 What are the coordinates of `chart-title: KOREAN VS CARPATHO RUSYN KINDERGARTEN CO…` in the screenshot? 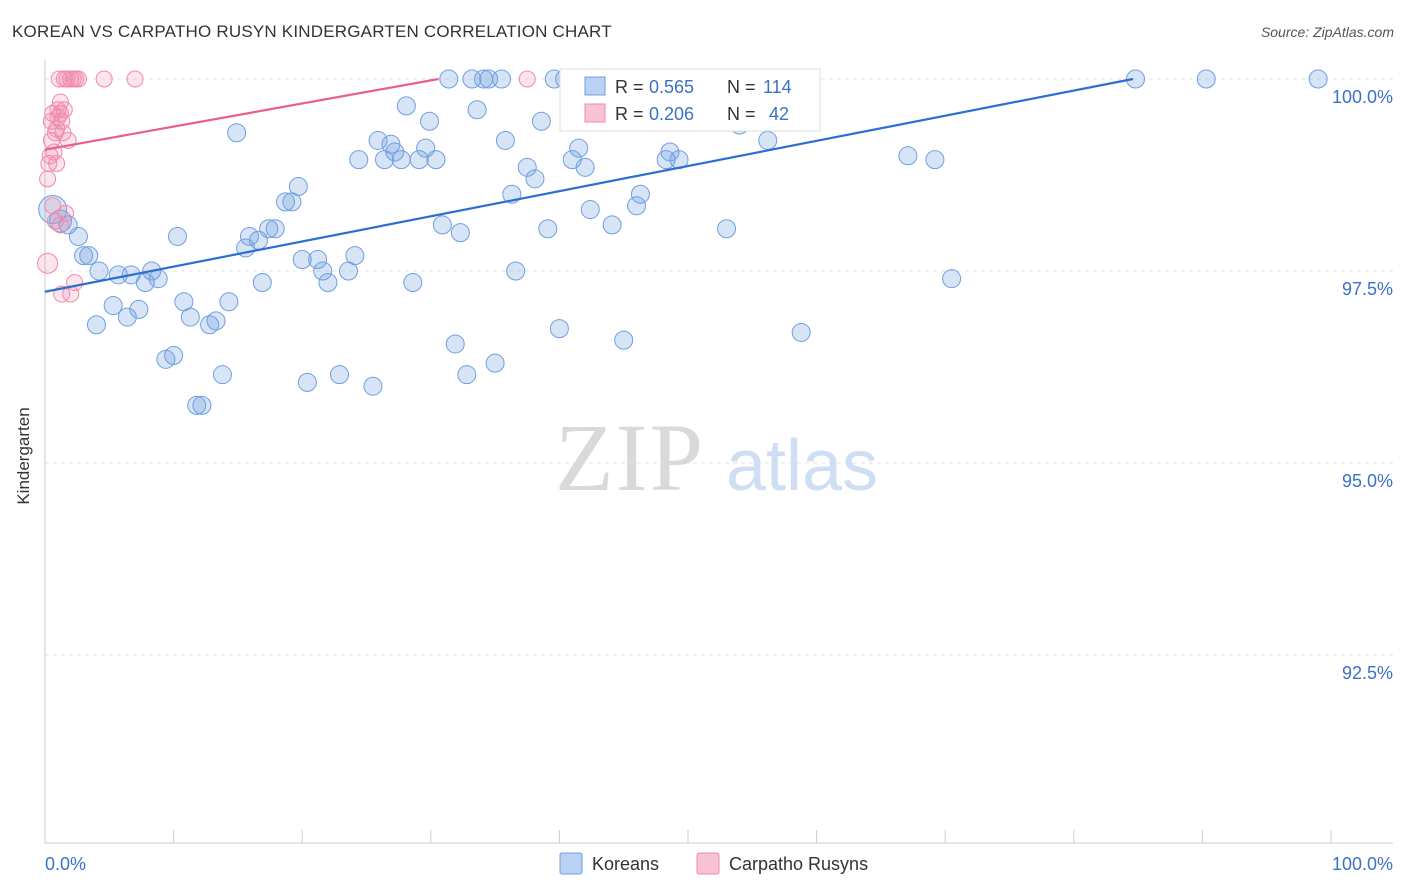 It's located at (312, 31).